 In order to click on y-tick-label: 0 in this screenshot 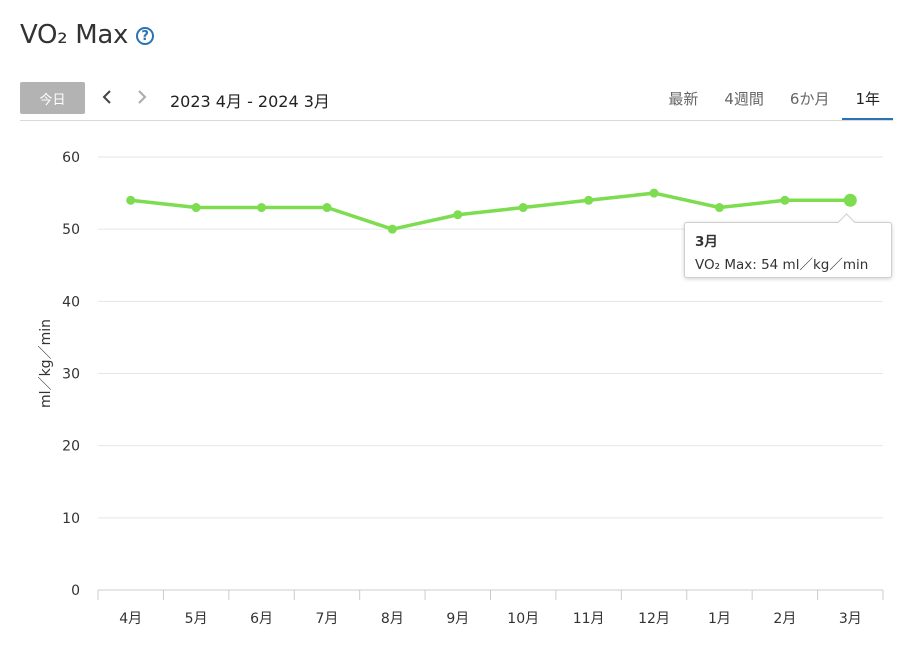, I will do `click(75, 591)`.